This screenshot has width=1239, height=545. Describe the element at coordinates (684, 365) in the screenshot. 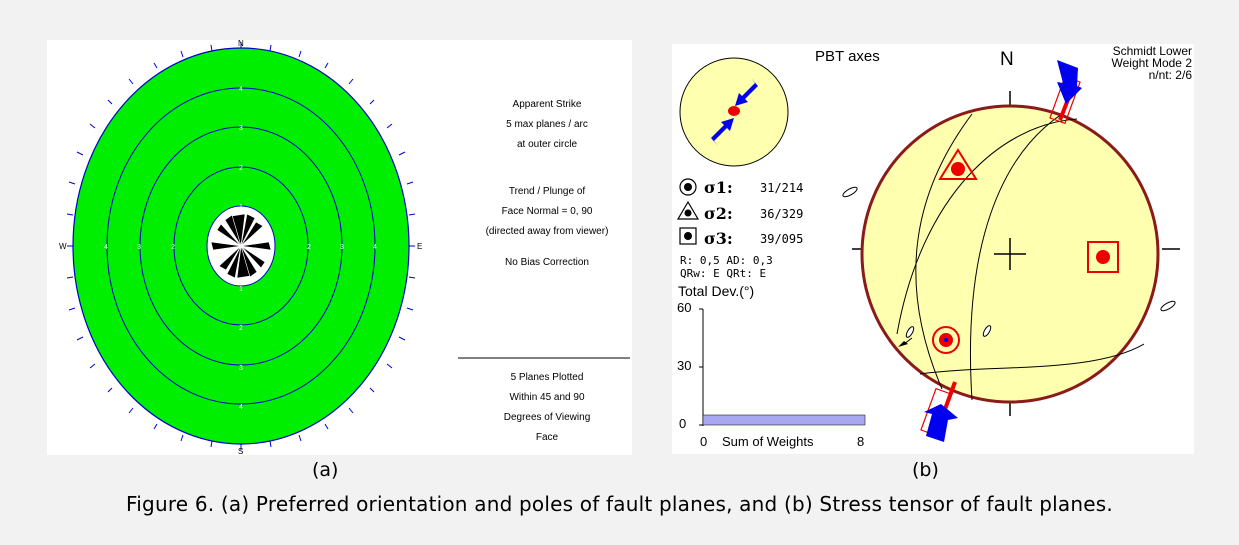

I see `histogram-ytick-30: 30` at that location.